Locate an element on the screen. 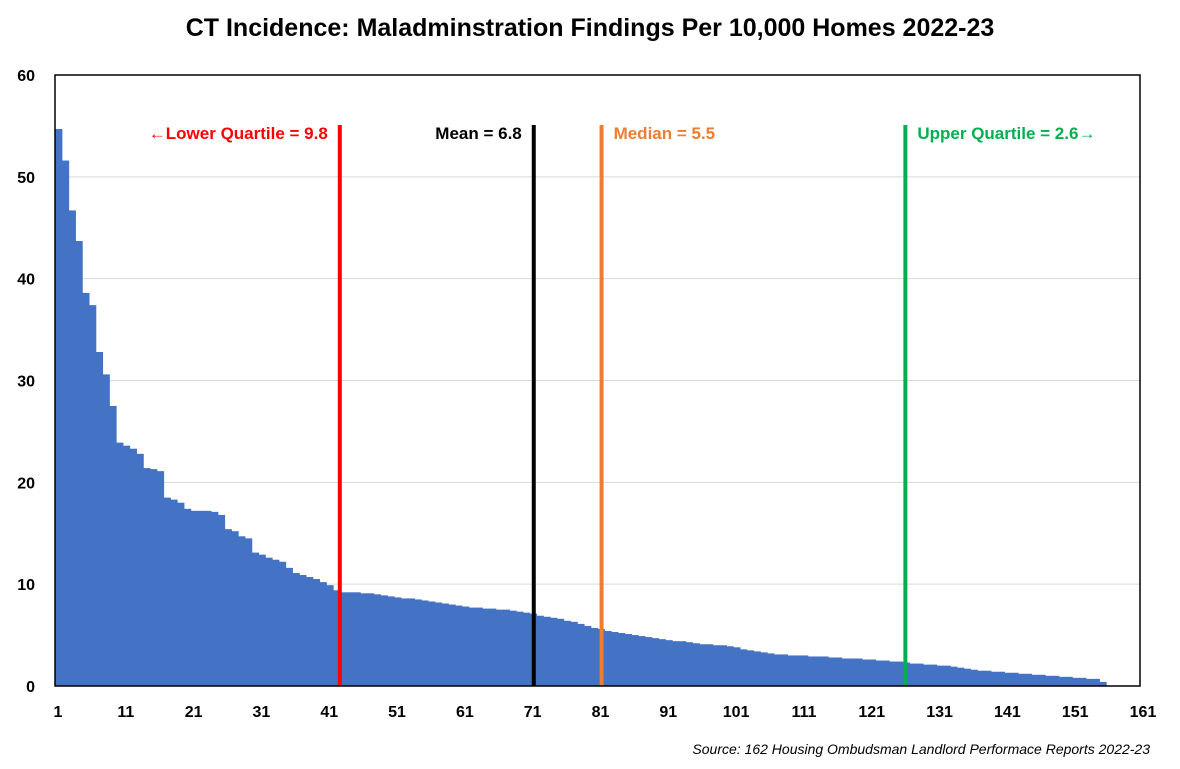 The height and width of the screenshot is (769, 1180). y-tick-label: 40 is located at coordinates (26, 280).